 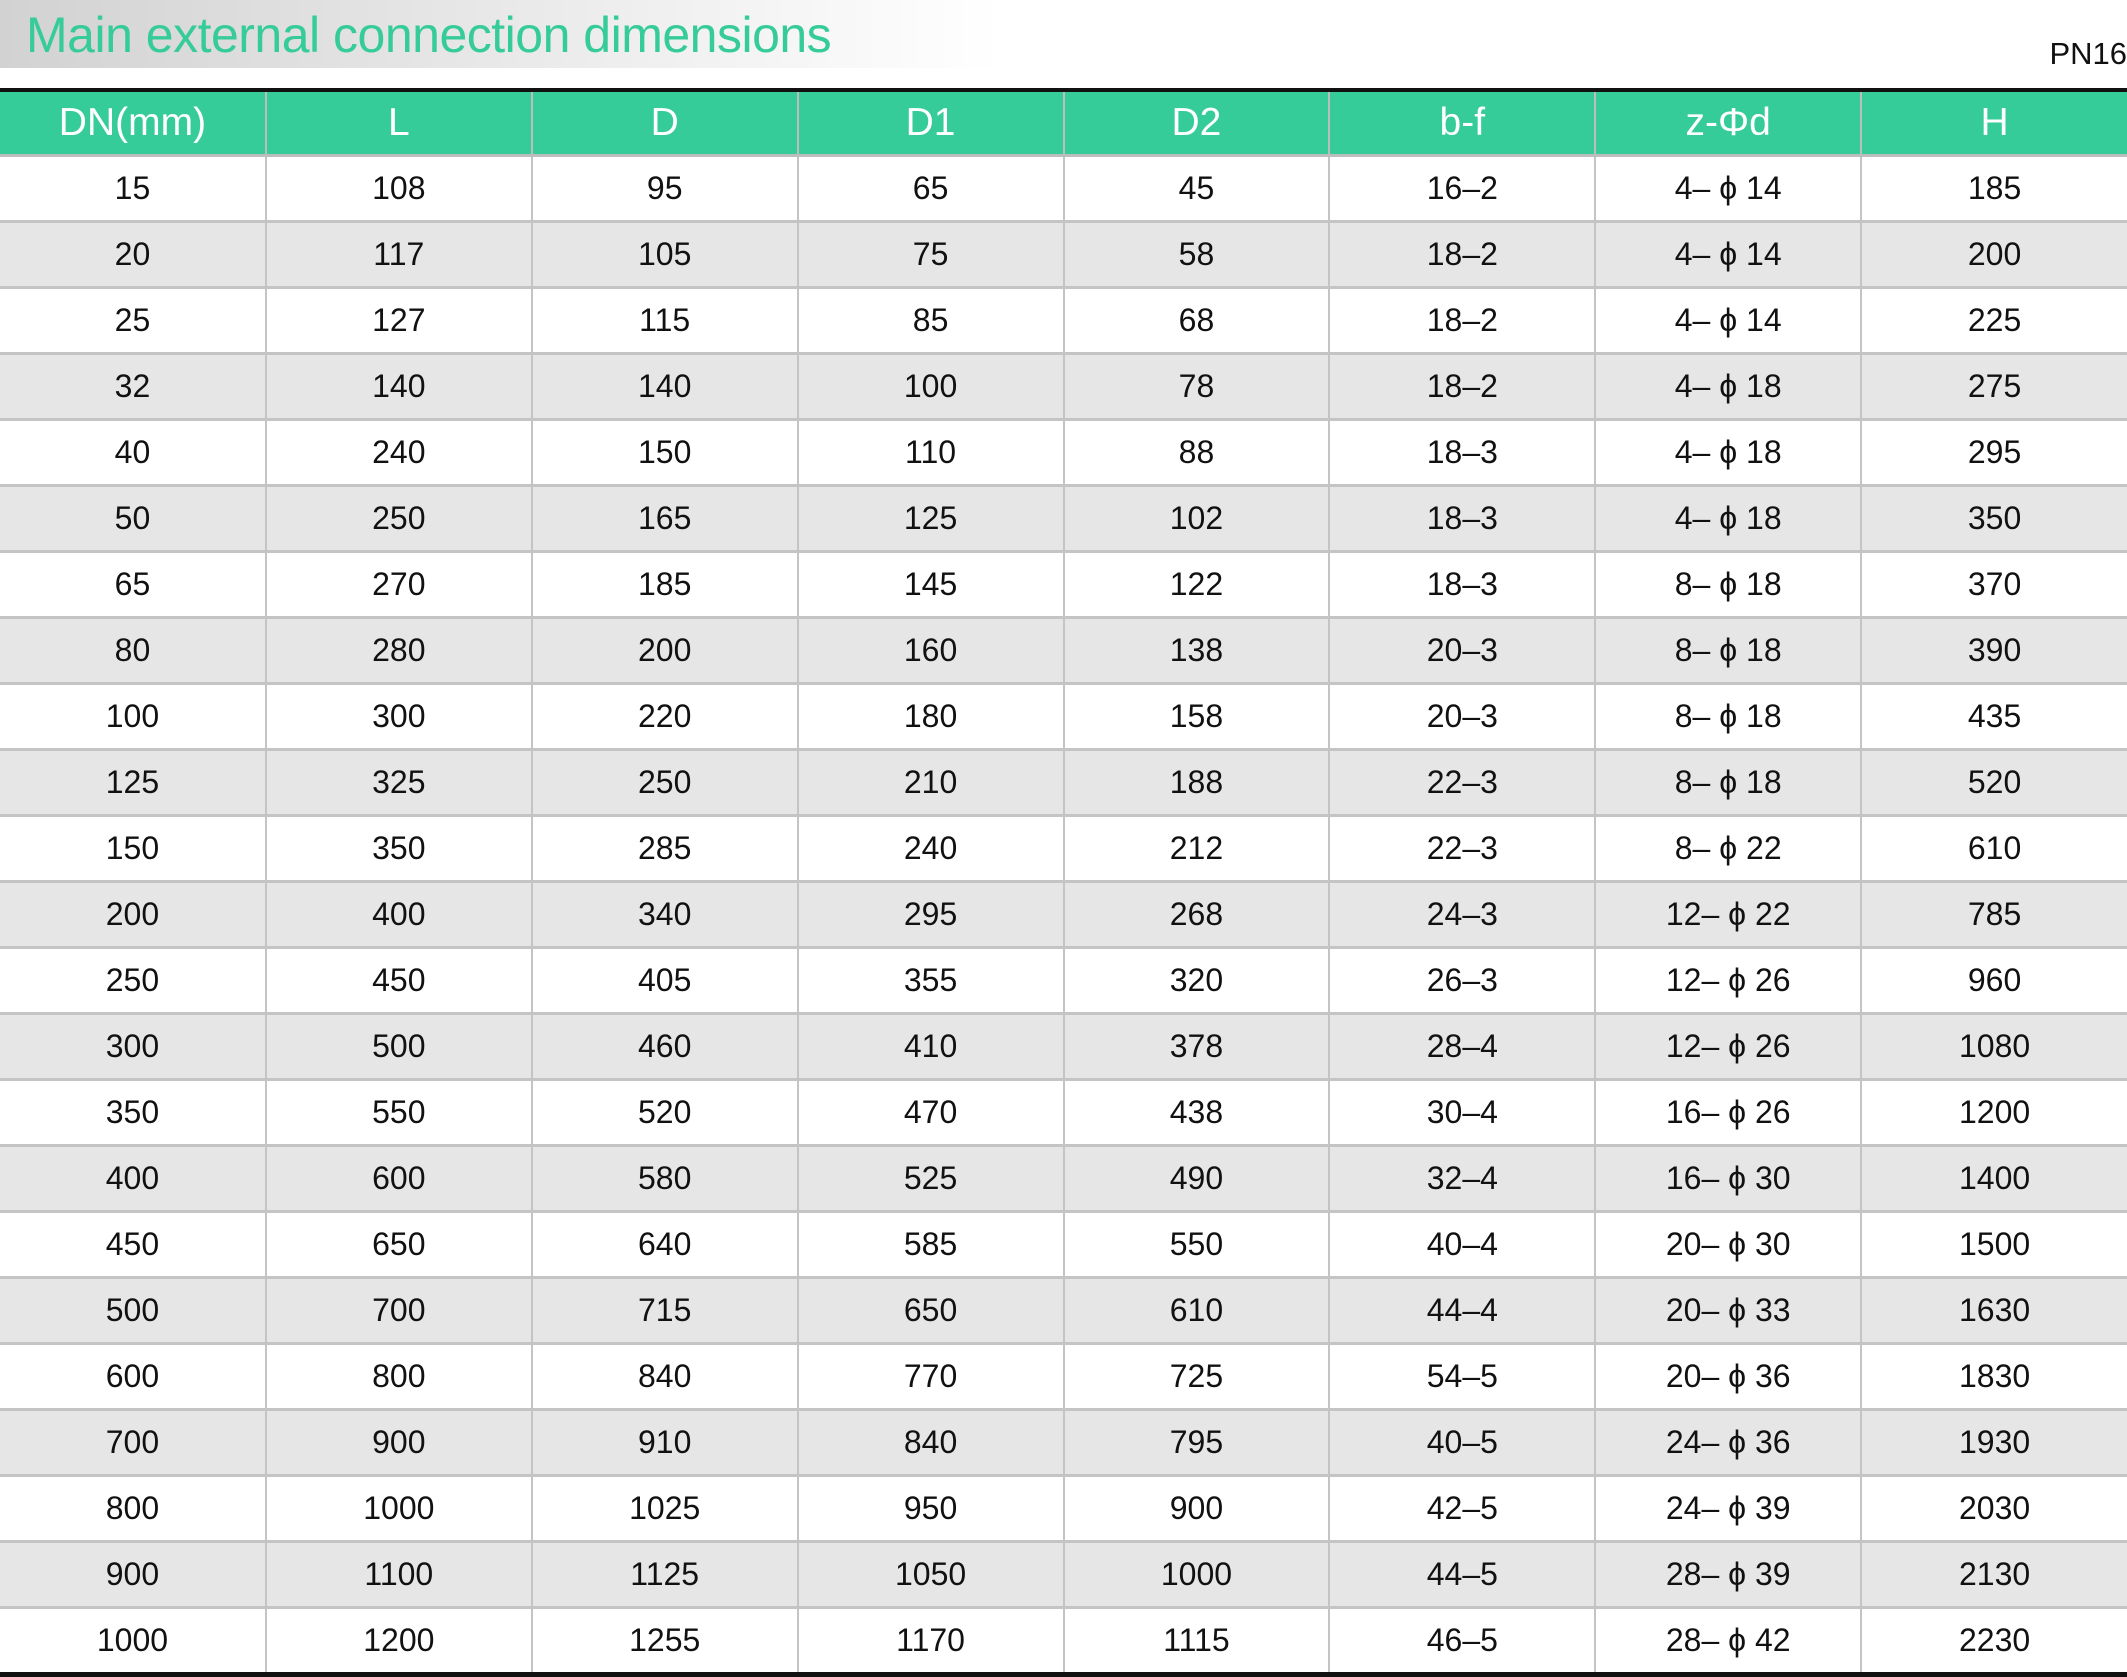 What do you see at coordinates (1993, 255) in the screenshot?
I see `table-cell: 200` at bounding box center [1993, 255].